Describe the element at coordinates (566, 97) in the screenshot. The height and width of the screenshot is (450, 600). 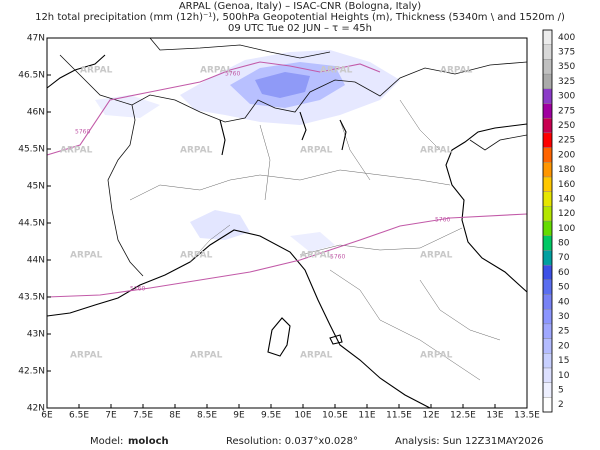
I see `colorbar-label: 300` at that location.